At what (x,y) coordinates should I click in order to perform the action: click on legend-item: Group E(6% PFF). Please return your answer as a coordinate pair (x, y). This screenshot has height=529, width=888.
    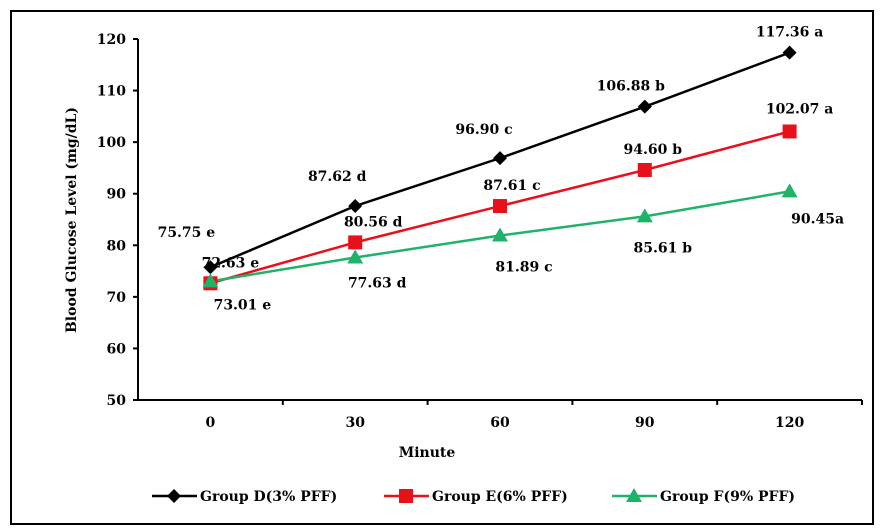
    Looking at the image, I should click on (476, 497).